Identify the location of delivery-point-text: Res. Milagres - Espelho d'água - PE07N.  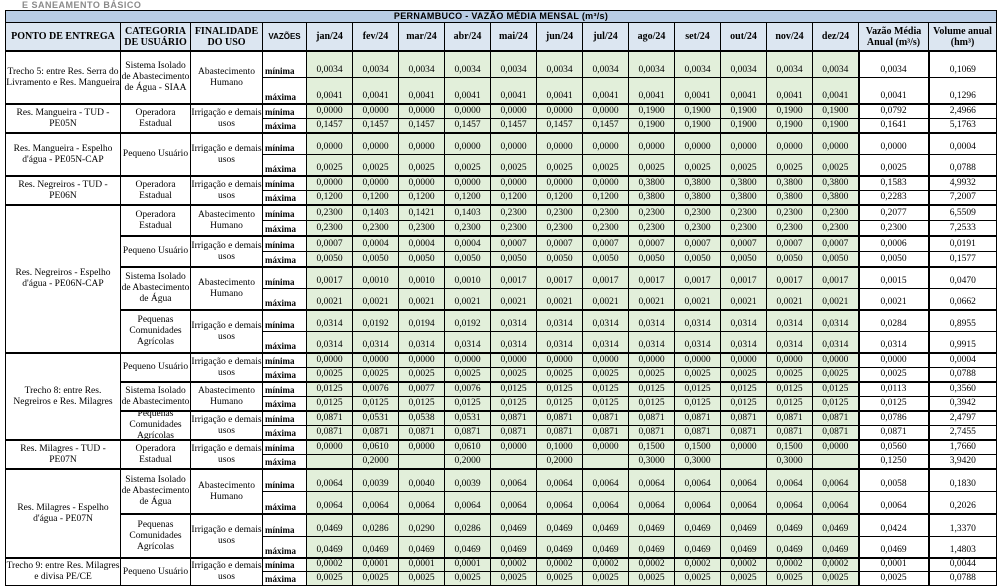
(63, 513).